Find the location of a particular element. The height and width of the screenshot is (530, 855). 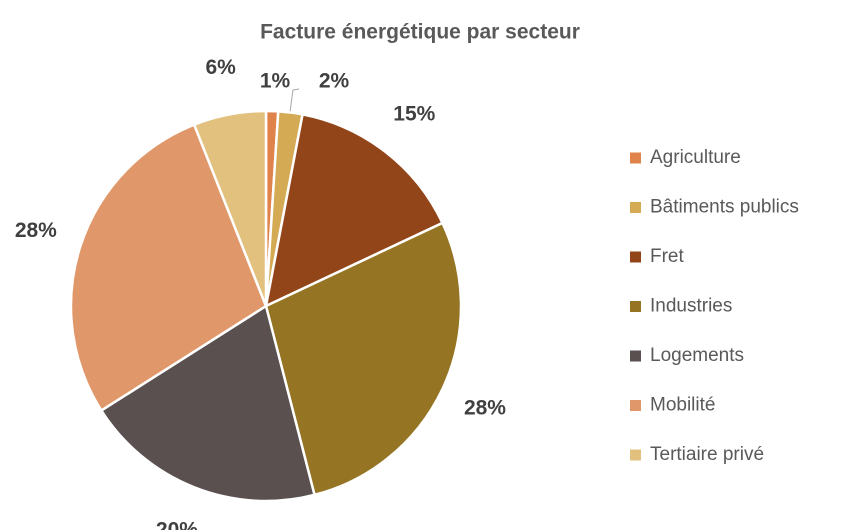

legend-label: Bâtiments publics is located at coordinates (724, 207).